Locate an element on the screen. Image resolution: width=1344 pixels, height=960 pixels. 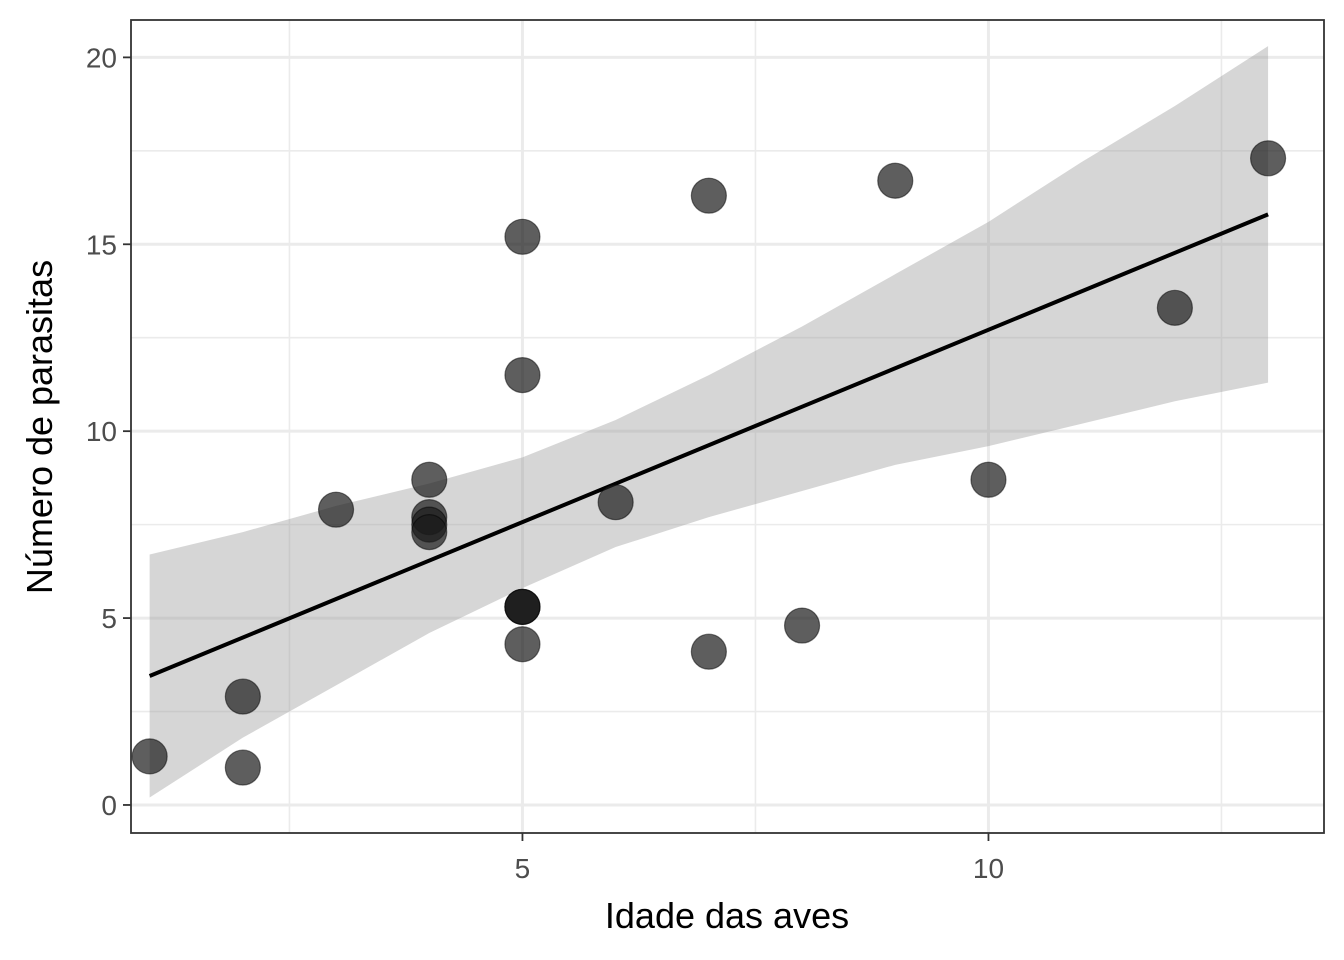
y-tick-label: 20 is located at coordinates (101, 57).